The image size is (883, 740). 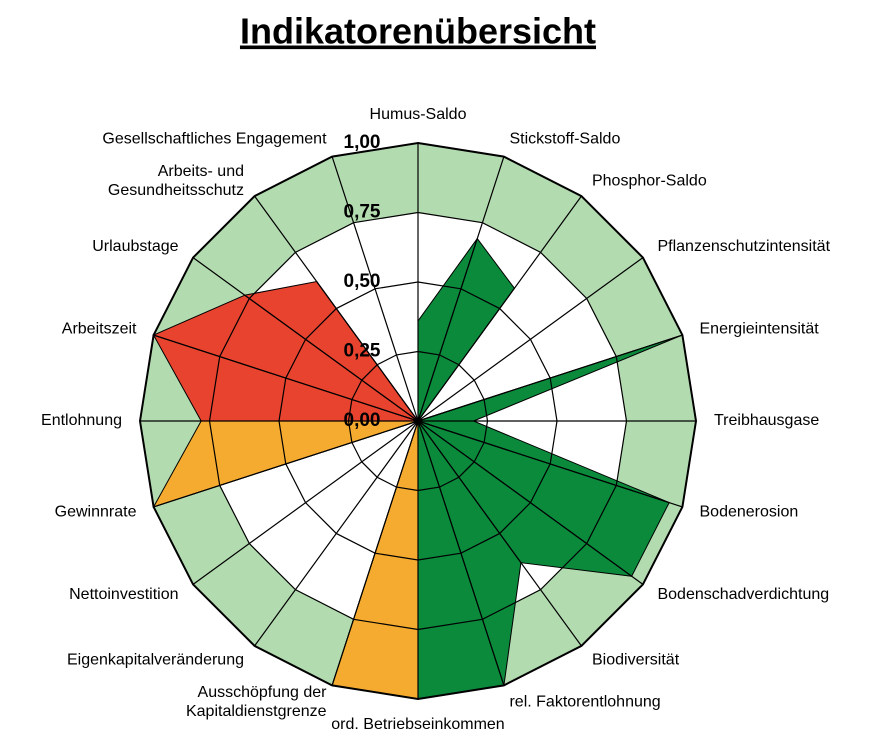 I want to click on r-tick-label: 0,75, so click(x=362, y=212).